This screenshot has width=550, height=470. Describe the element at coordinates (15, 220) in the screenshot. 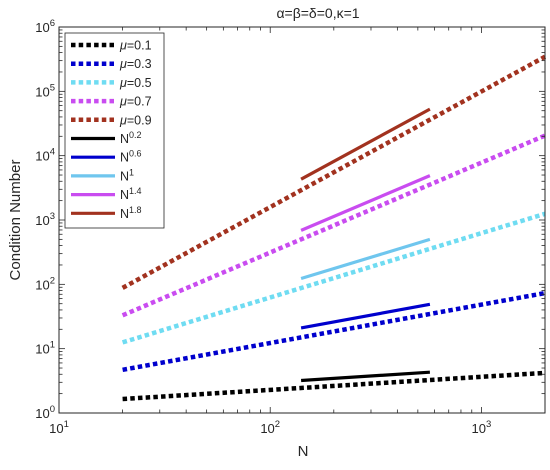

I see `y-axis-label: Condition Number` at that location.